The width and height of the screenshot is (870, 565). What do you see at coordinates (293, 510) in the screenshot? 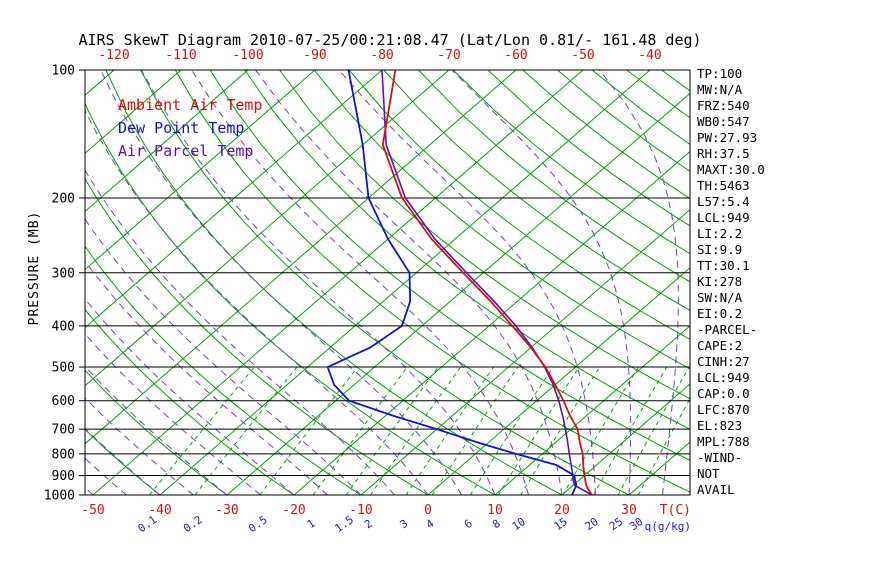
I see `bottom-temp-label: -20` at bounding box center [293, 510].